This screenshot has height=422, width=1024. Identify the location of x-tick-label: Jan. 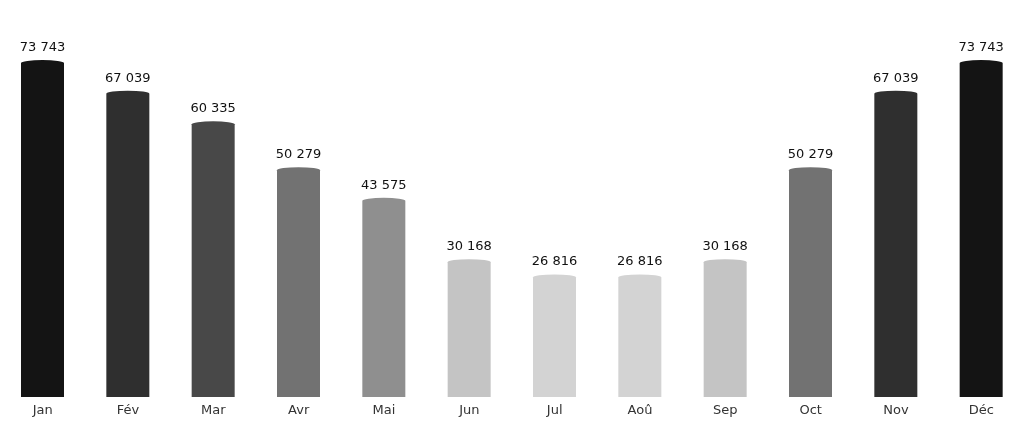
(42, 410).